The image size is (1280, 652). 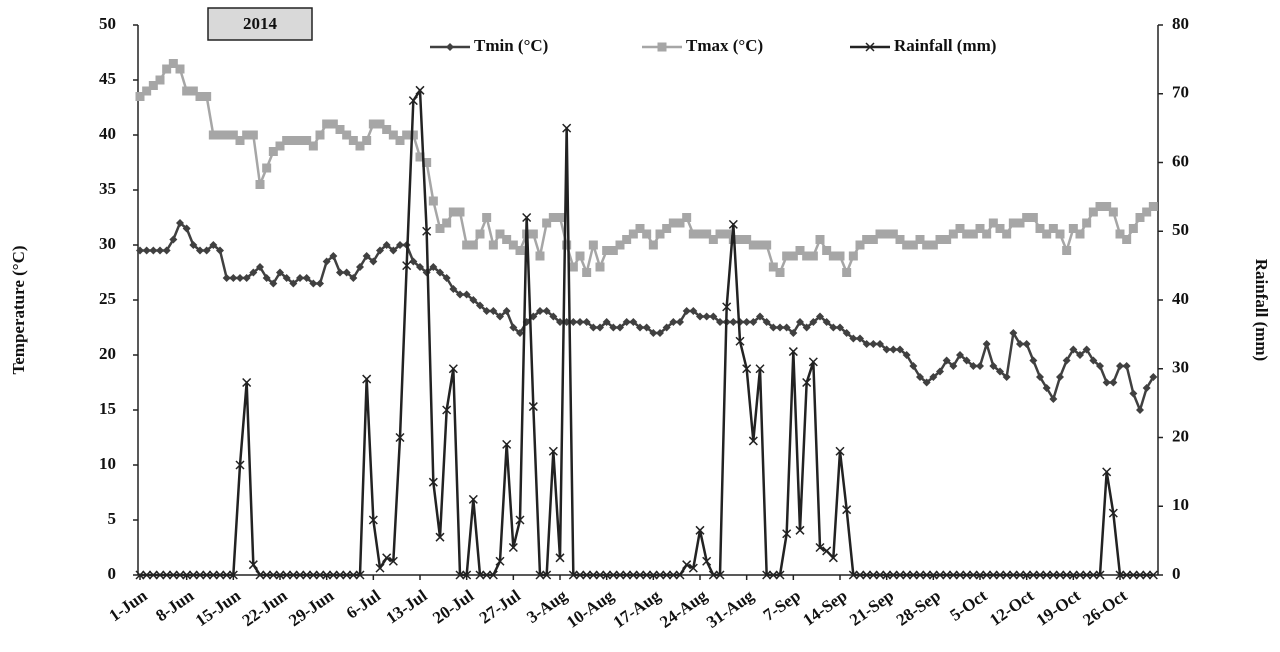 I want to click on y-tick-label: 40, so click(x=107, y=133).